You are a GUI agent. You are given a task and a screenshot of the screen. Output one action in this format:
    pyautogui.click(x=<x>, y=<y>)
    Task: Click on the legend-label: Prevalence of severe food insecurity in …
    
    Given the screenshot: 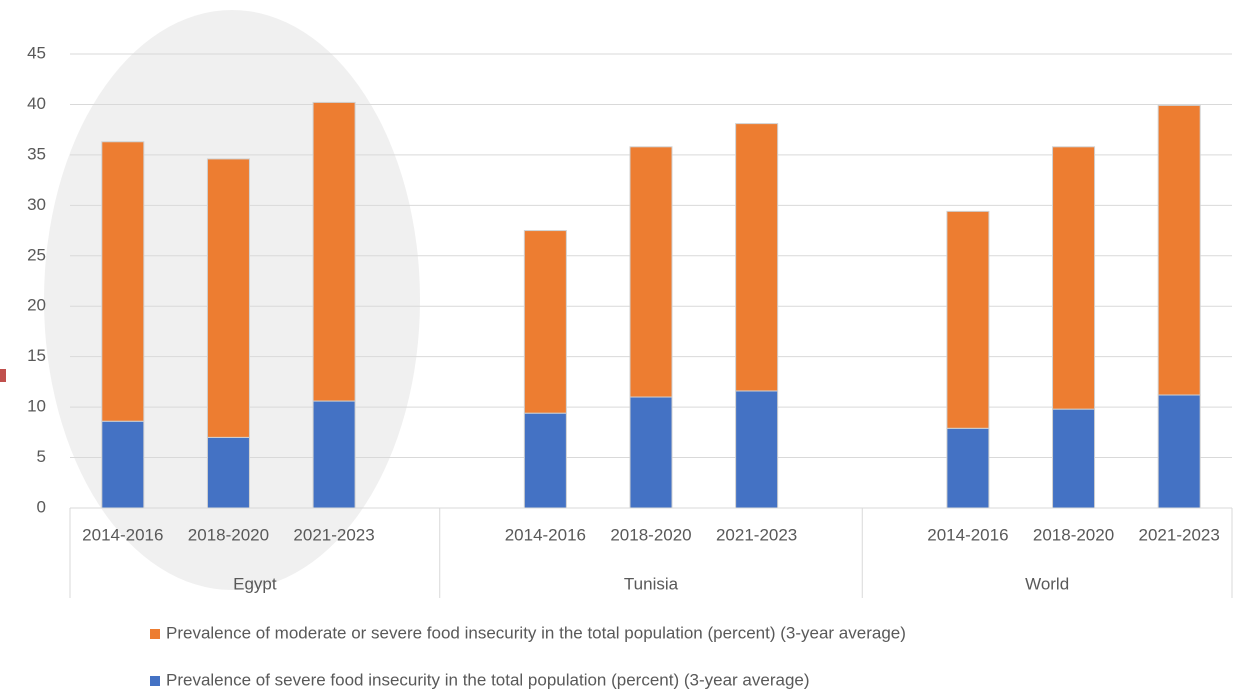 What is the action you would take?
    pyautogui.click(x=488, y=679)
    